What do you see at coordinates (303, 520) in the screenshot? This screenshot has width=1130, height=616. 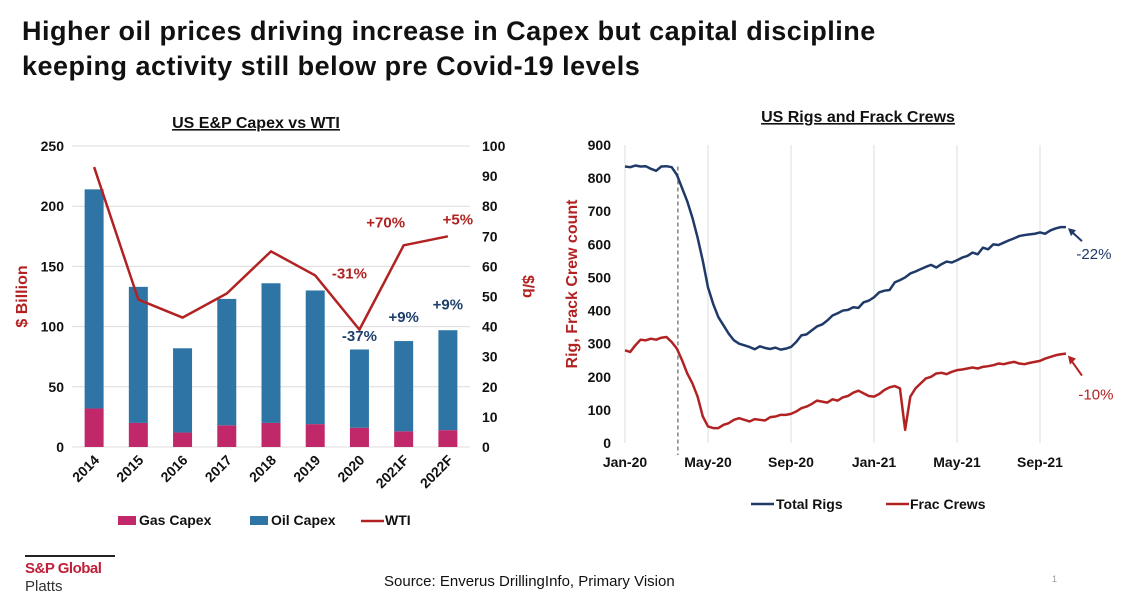 I see `legend-label-oil-capex: Oil Capex` at bounding box center [303, 520].